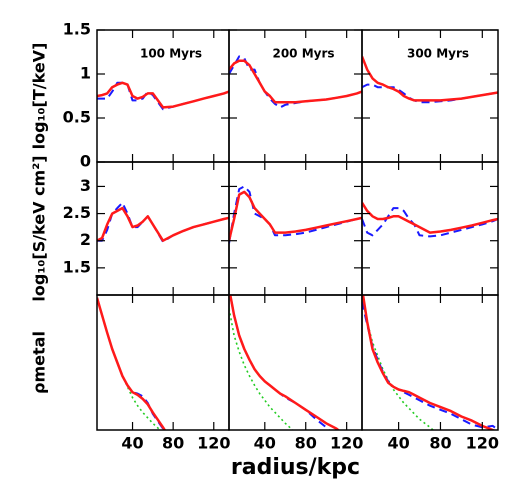 This screenshot has width=527, height=491. I want to click on x-axis-label: radius/kpc, so click(295, 467).